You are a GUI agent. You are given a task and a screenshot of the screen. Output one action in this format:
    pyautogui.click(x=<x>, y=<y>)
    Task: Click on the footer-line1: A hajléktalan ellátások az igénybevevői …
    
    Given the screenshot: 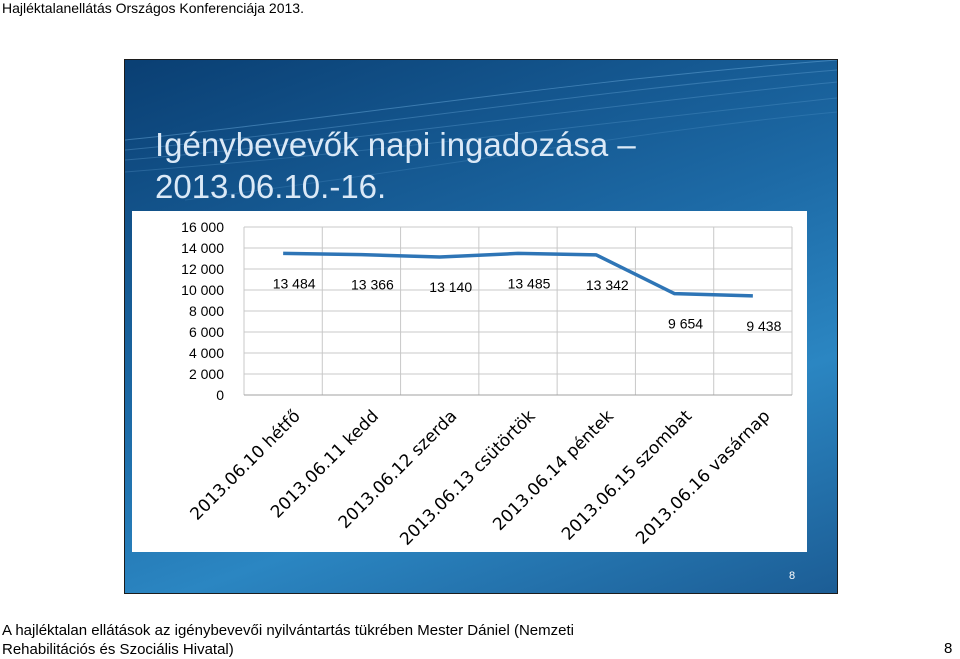 What is the action you would take?
    pyautogui.click(x=288, y=630)
    